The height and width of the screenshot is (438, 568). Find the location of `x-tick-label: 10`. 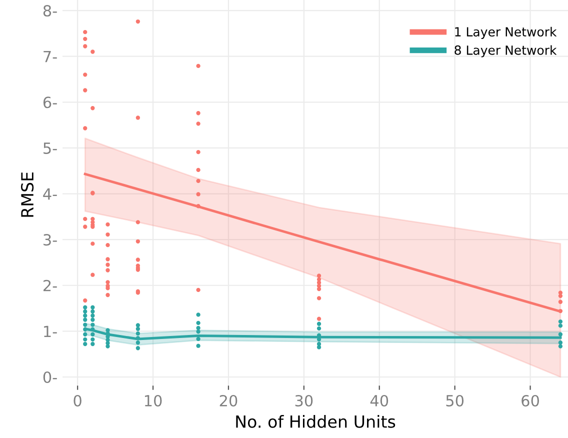

x-tick-label: 10 is located at coordinates (153, 400).